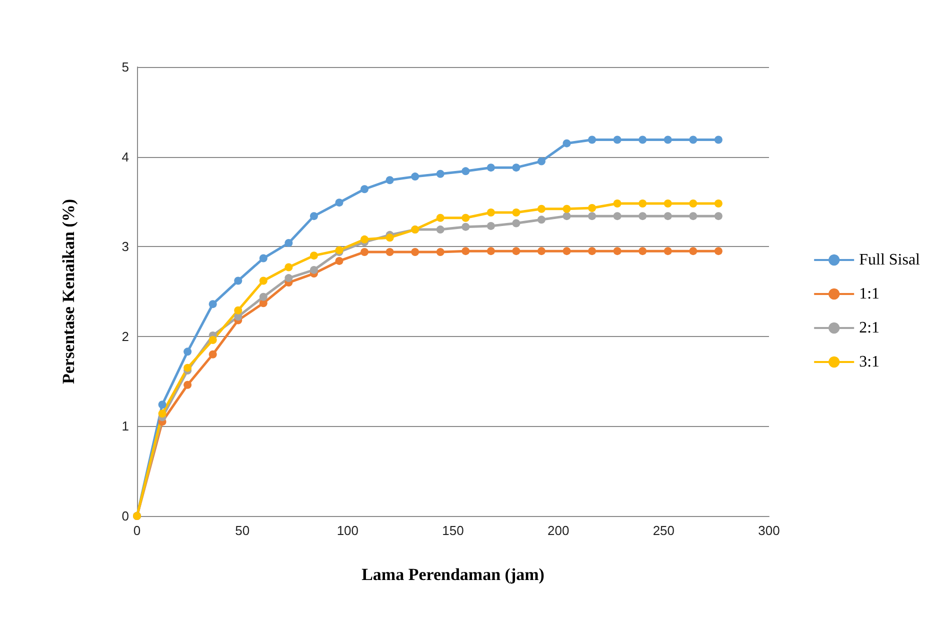  Describe the element at coordinates (769, 530) in the screenshot. I see `x-tick-label: 300` at that location.